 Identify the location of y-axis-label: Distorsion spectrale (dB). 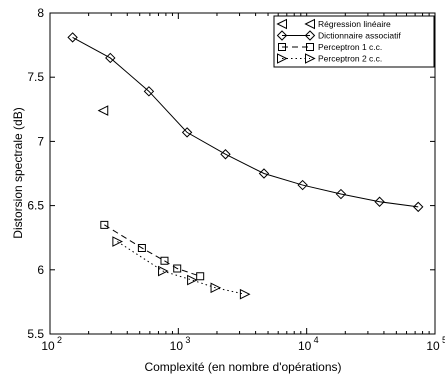
(18, 172).